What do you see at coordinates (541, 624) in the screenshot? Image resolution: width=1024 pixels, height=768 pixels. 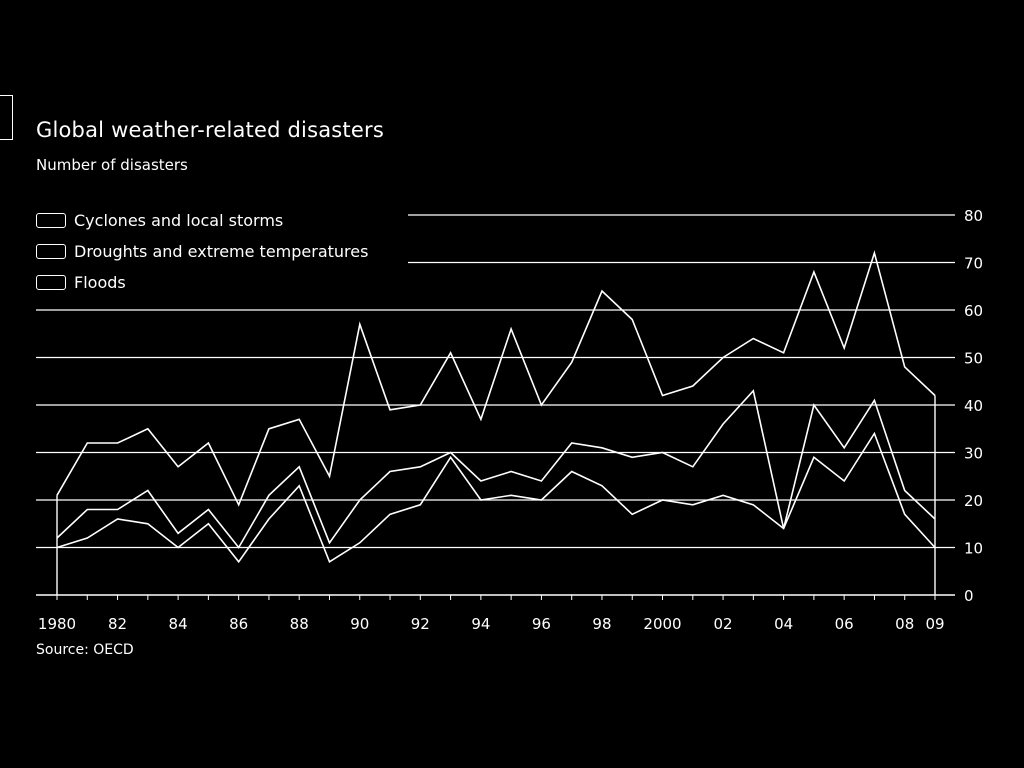 I see `x-tick-label-1996: 96` at bounding box center [541, 624].